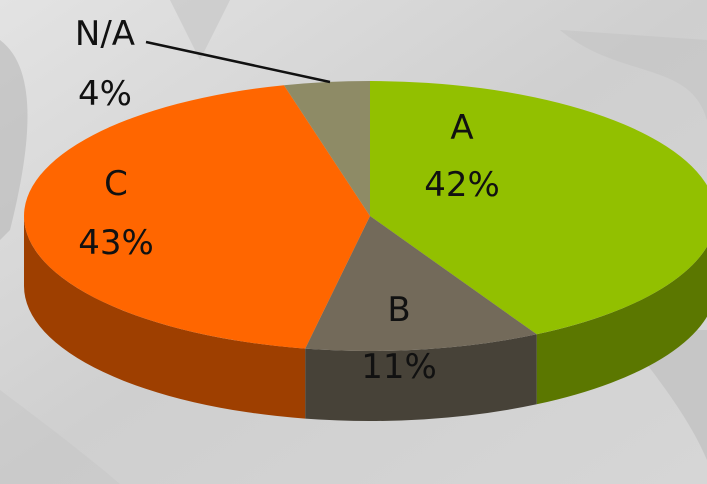 This screenshot has width=707, height=484. I want to click on slice-label-b: B, so click(398, 310).